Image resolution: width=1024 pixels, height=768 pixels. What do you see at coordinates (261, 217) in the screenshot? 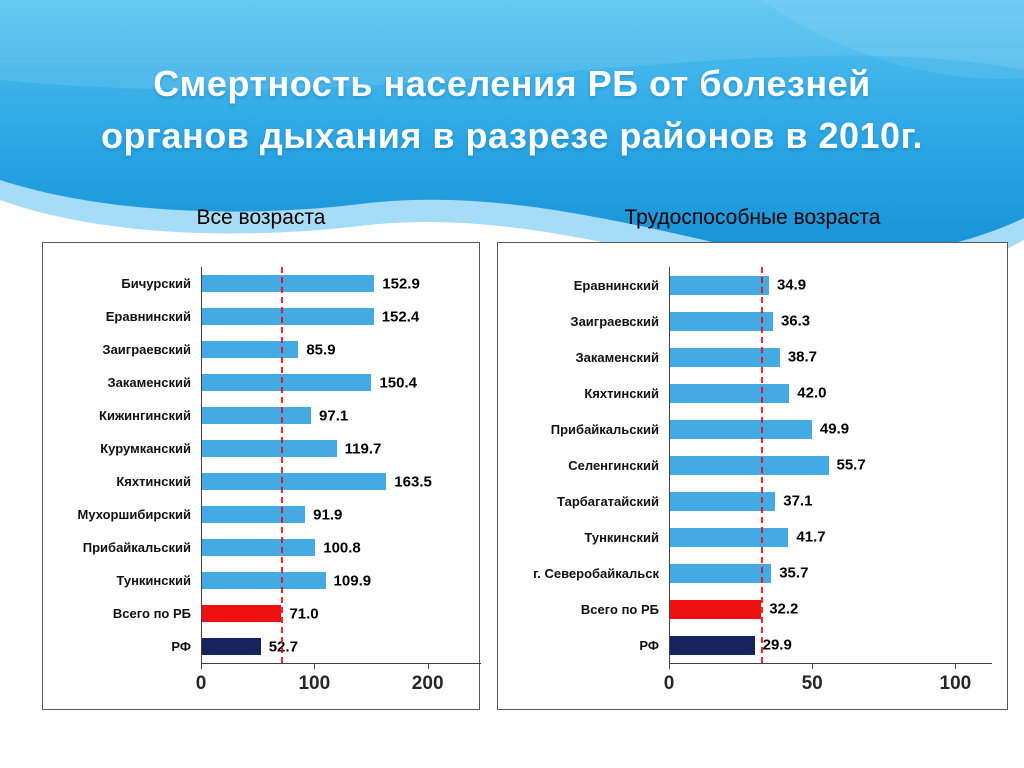
I see `chart-title-all-ages: Все возраста` at bounding box center [261, 217].